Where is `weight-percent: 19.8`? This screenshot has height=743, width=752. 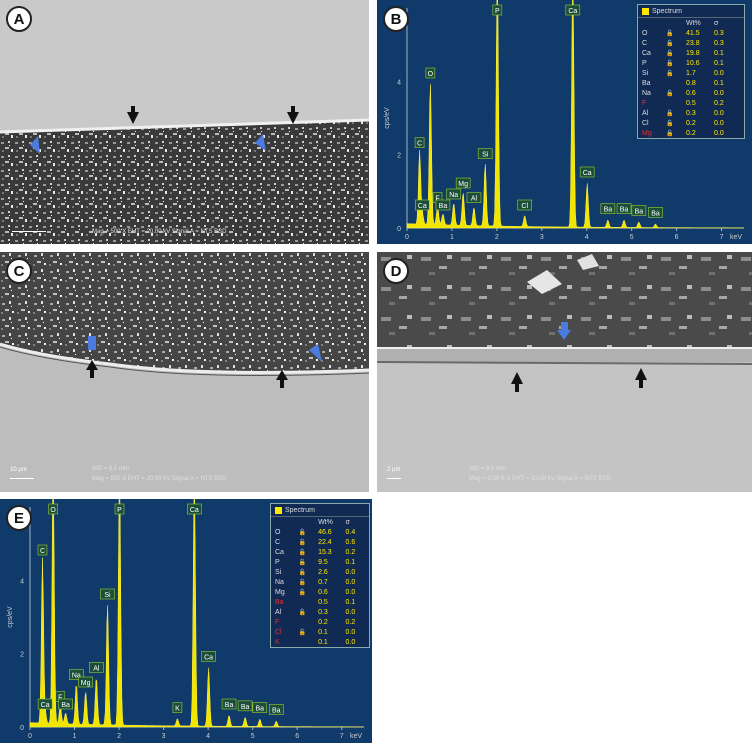 weight-percent: 19.8 is located at coordinates (693, 53).